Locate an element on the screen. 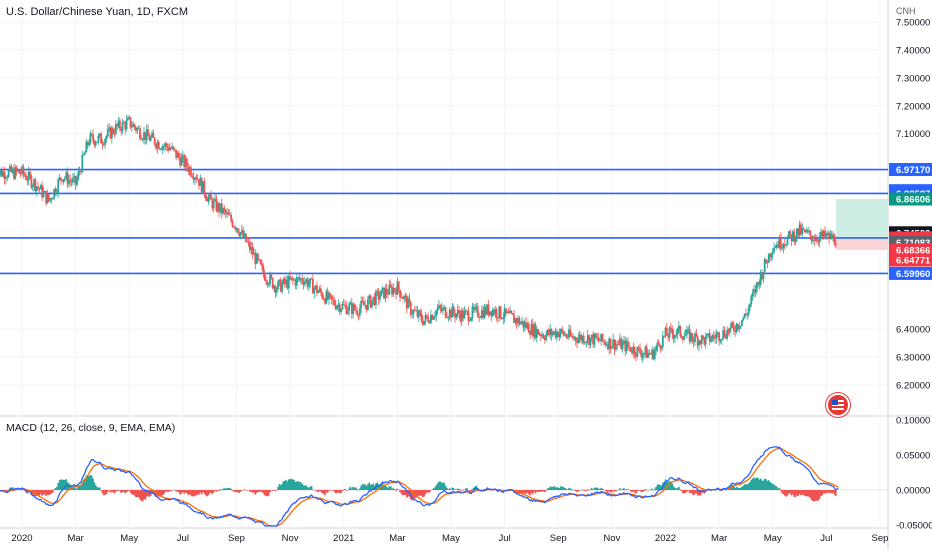  position-stop-zone is located at coordinates (862, 244).